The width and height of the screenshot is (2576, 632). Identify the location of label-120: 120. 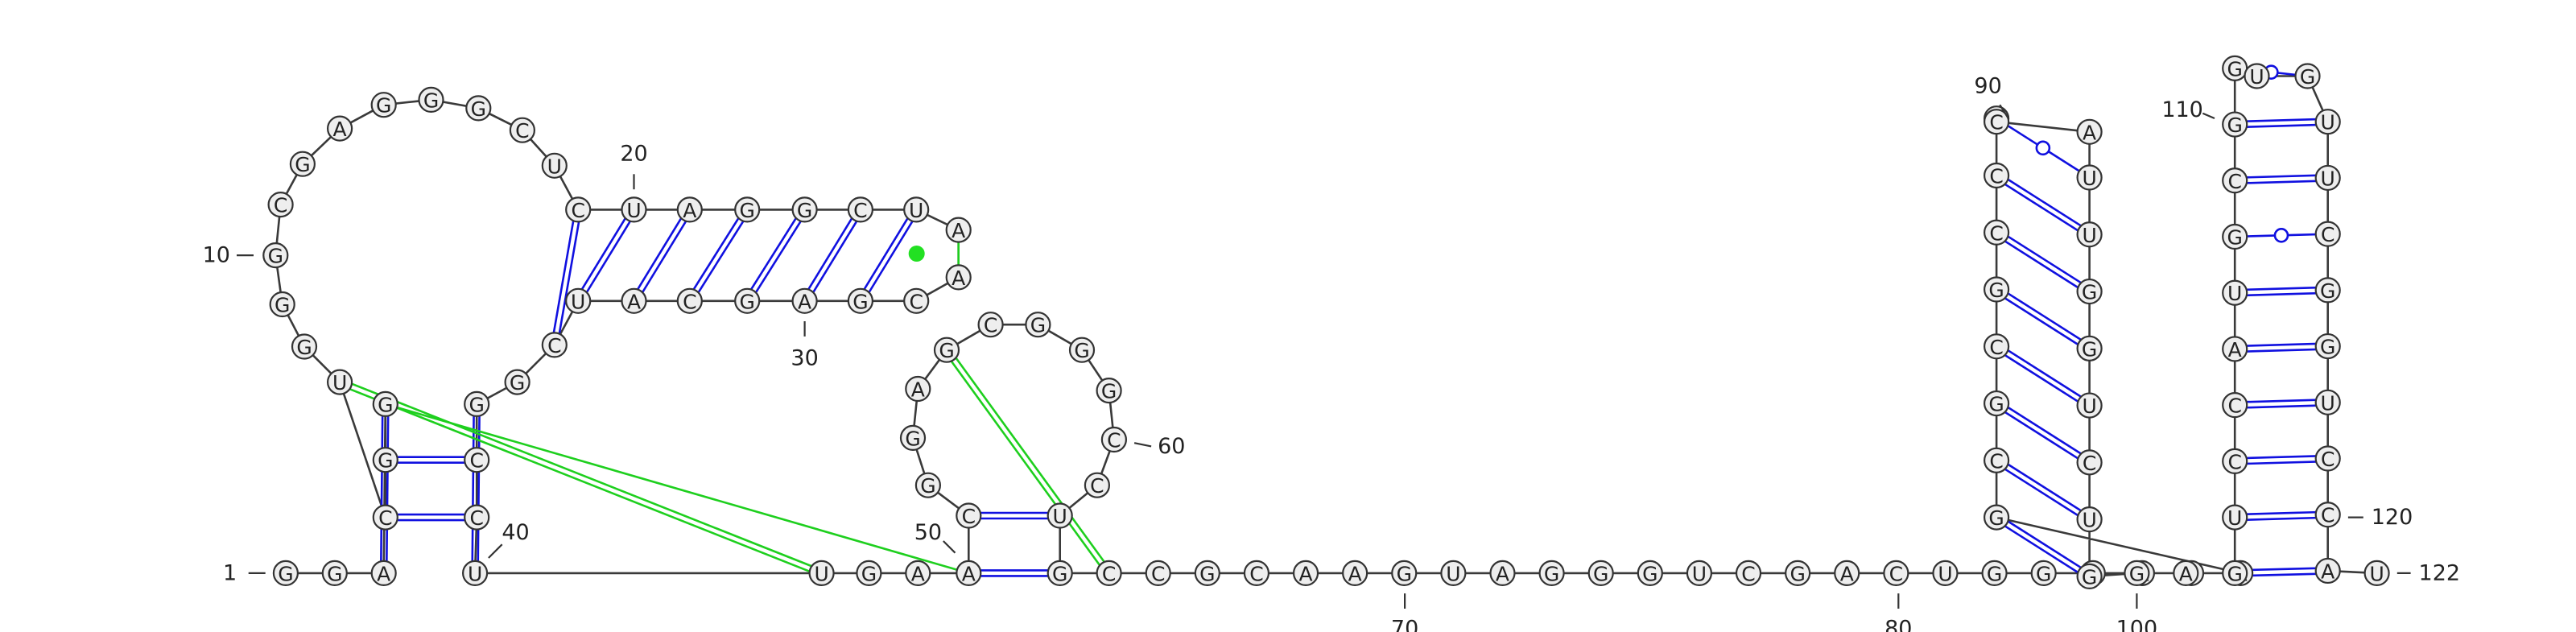
(2392, 517).